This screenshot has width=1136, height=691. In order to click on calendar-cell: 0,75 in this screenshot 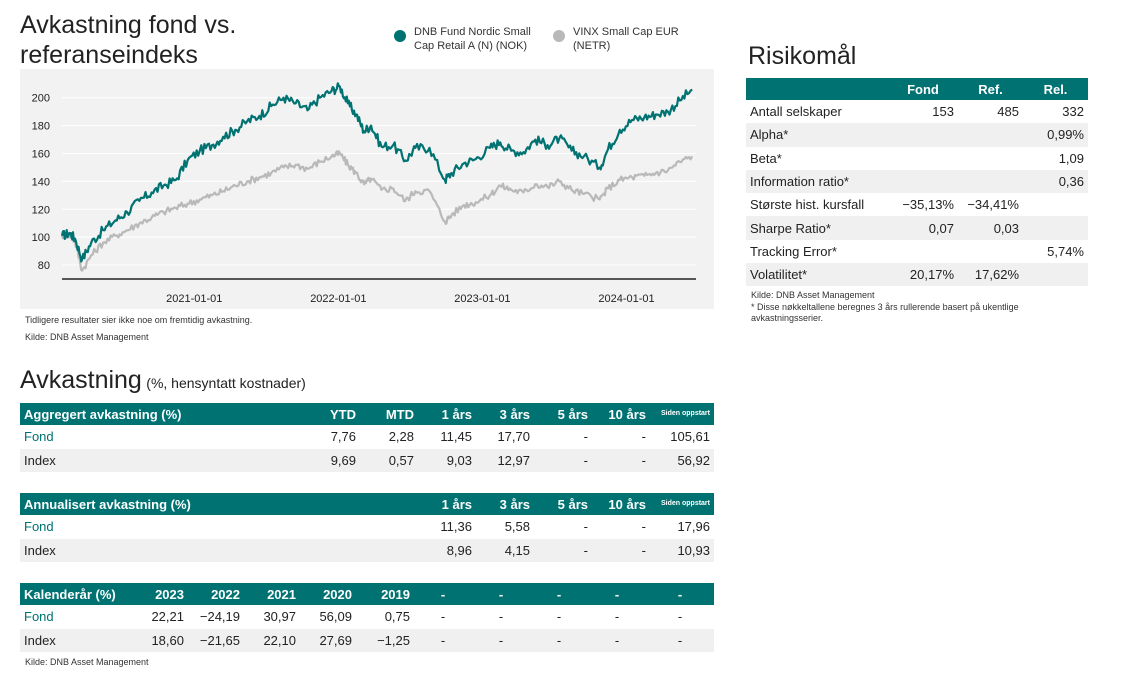, I will do `click(397, 617)`.